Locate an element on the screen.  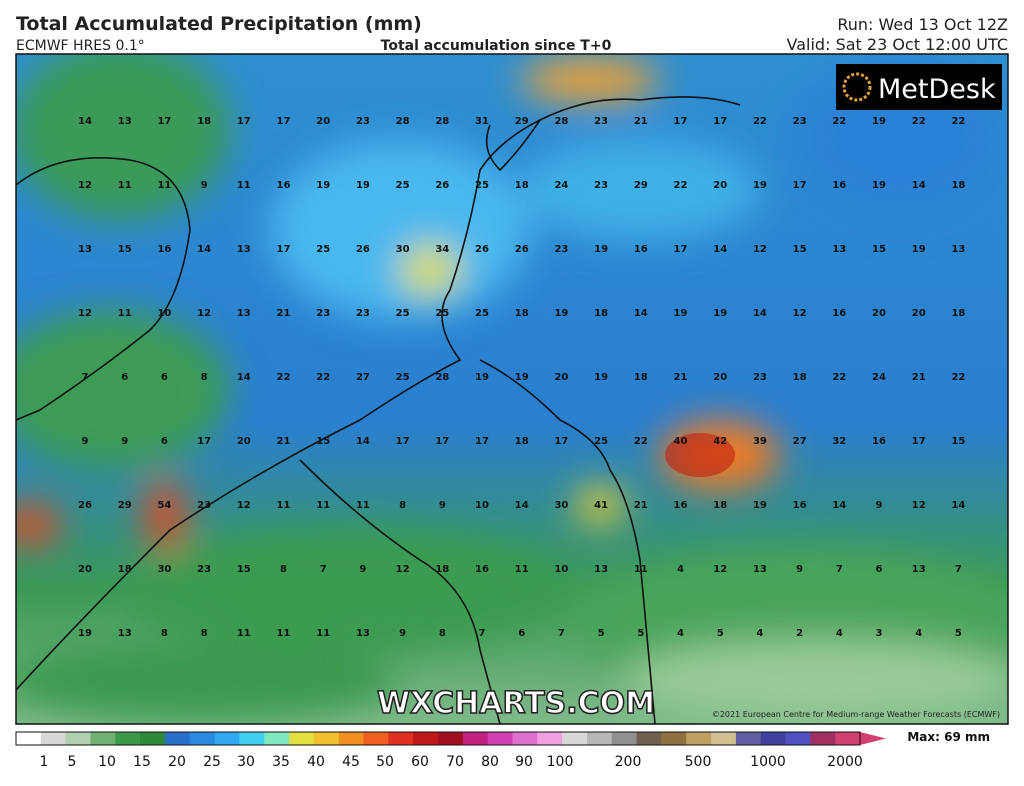
grid-value: 6 is located at coordinates (124, 377).